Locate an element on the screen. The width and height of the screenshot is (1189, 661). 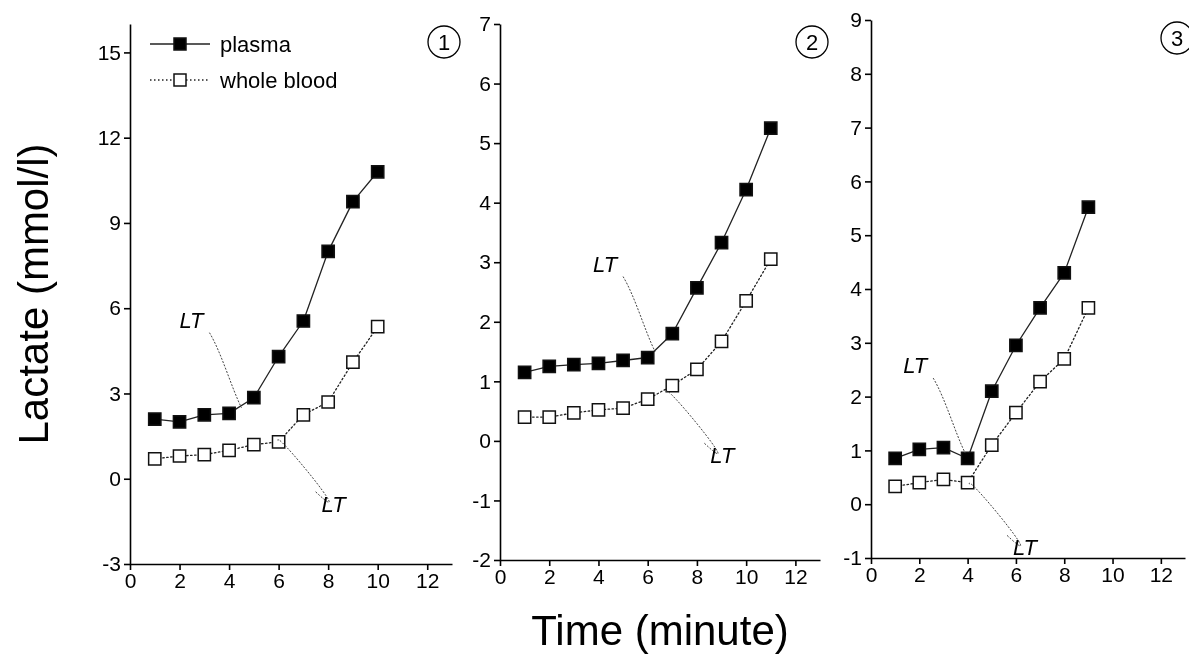
legend-label: whole blood is located at coordinates (278, 80).